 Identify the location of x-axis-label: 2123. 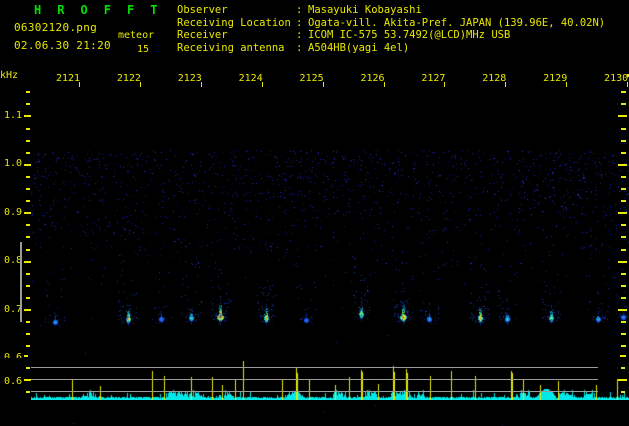
(189, 78).